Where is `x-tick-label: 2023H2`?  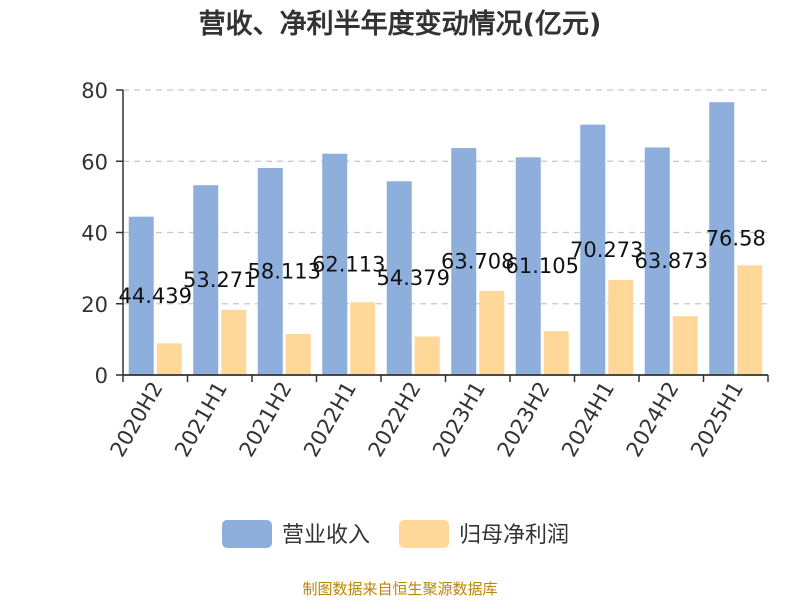
x-tick-label: 2023H2 is located at coordinates (523, 420).